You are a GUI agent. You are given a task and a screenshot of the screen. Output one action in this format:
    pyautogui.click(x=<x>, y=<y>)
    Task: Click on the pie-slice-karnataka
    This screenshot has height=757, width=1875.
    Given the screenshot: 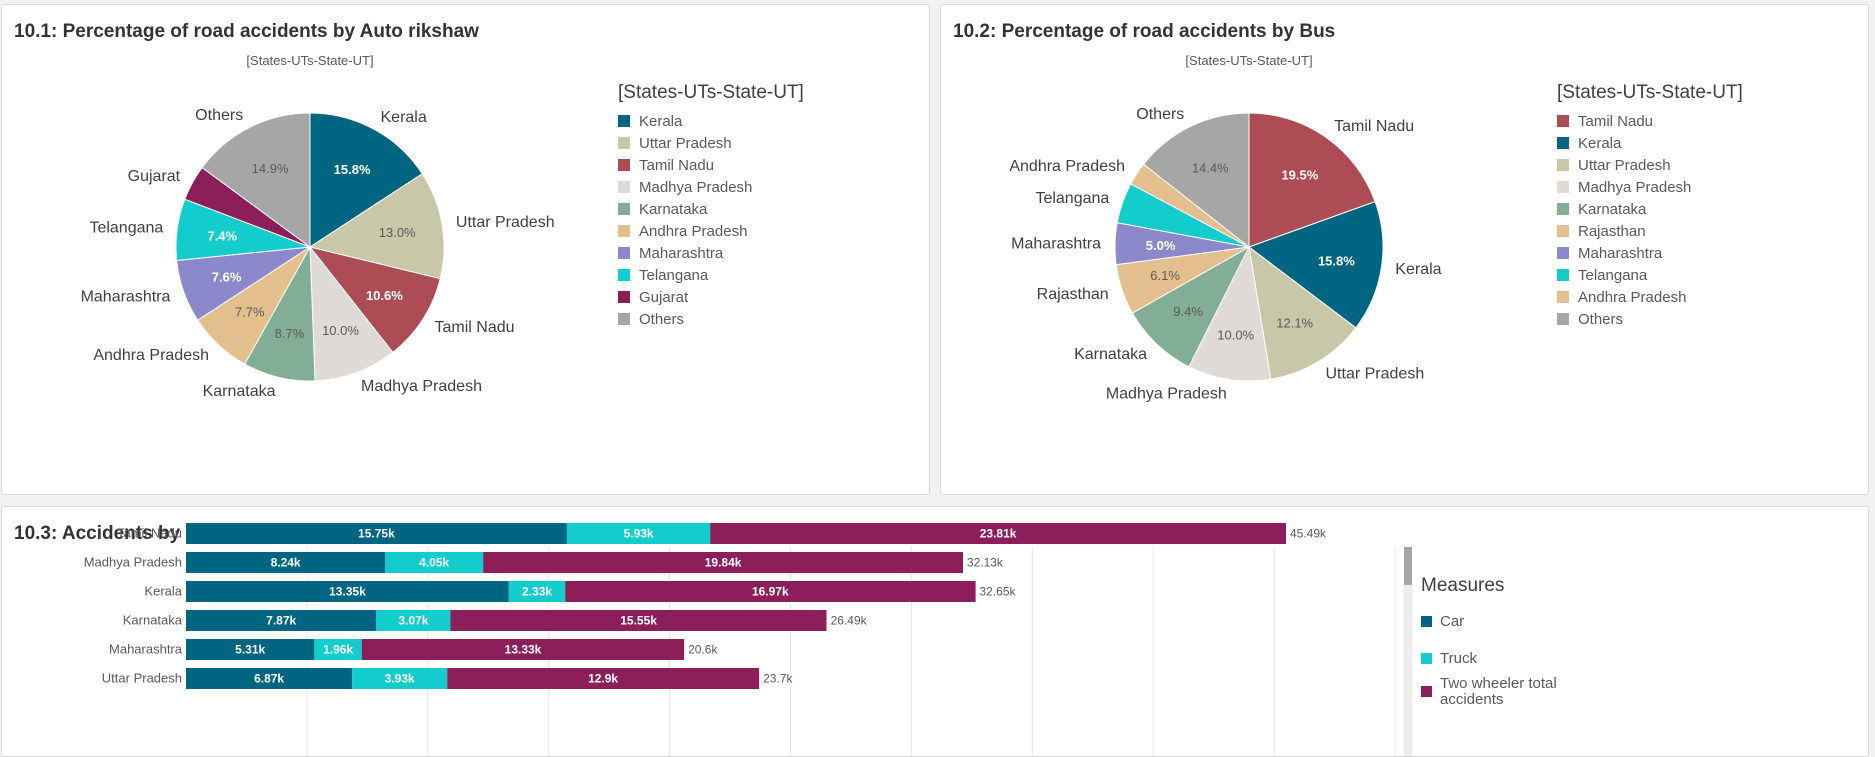 What is the action you would take?
    pyautogui.click(x=1191, y=306)
    